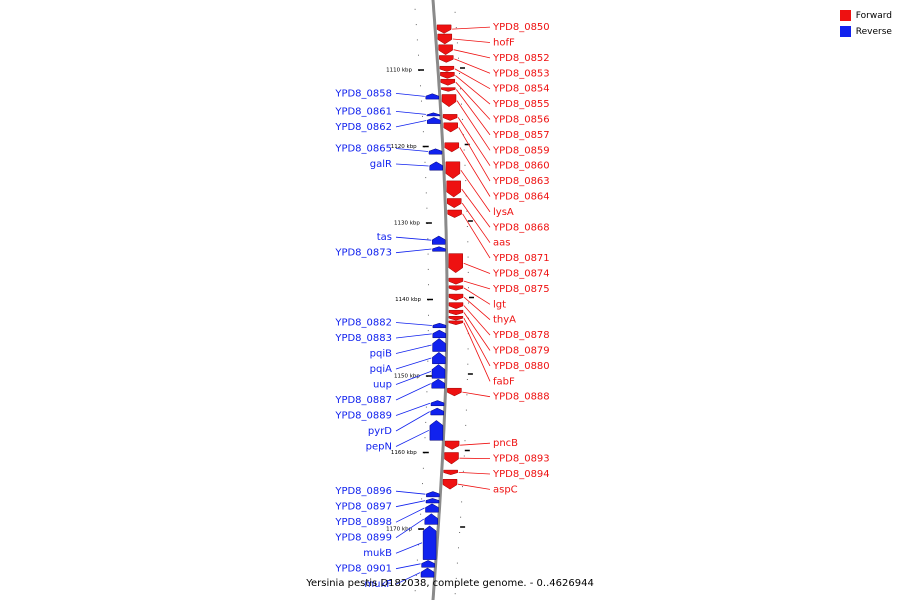  I want to click on reverse-gene-label: YPD8_0873, so click(363, 253).